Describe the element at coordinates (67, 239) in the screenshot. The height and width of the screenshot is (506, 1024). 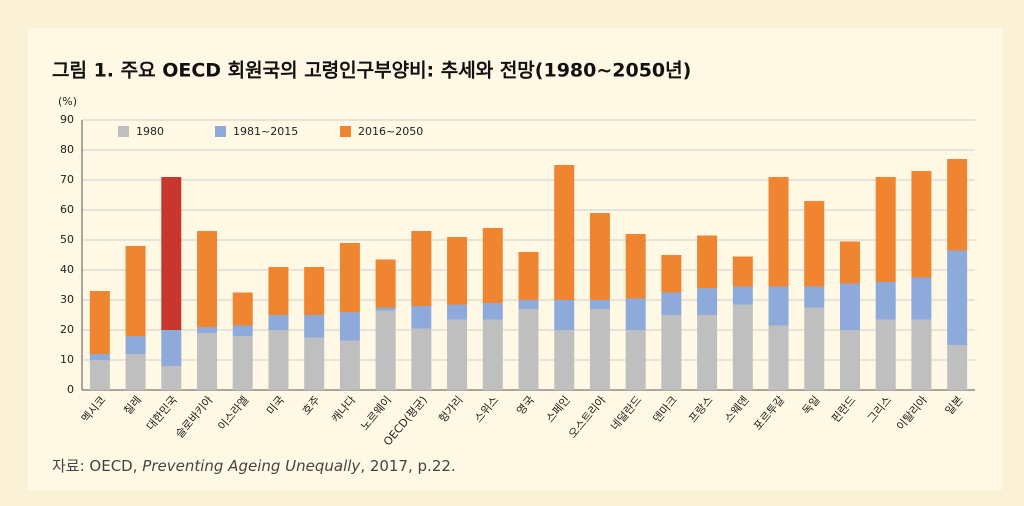
I see `y-tick-label: 50` at that location.